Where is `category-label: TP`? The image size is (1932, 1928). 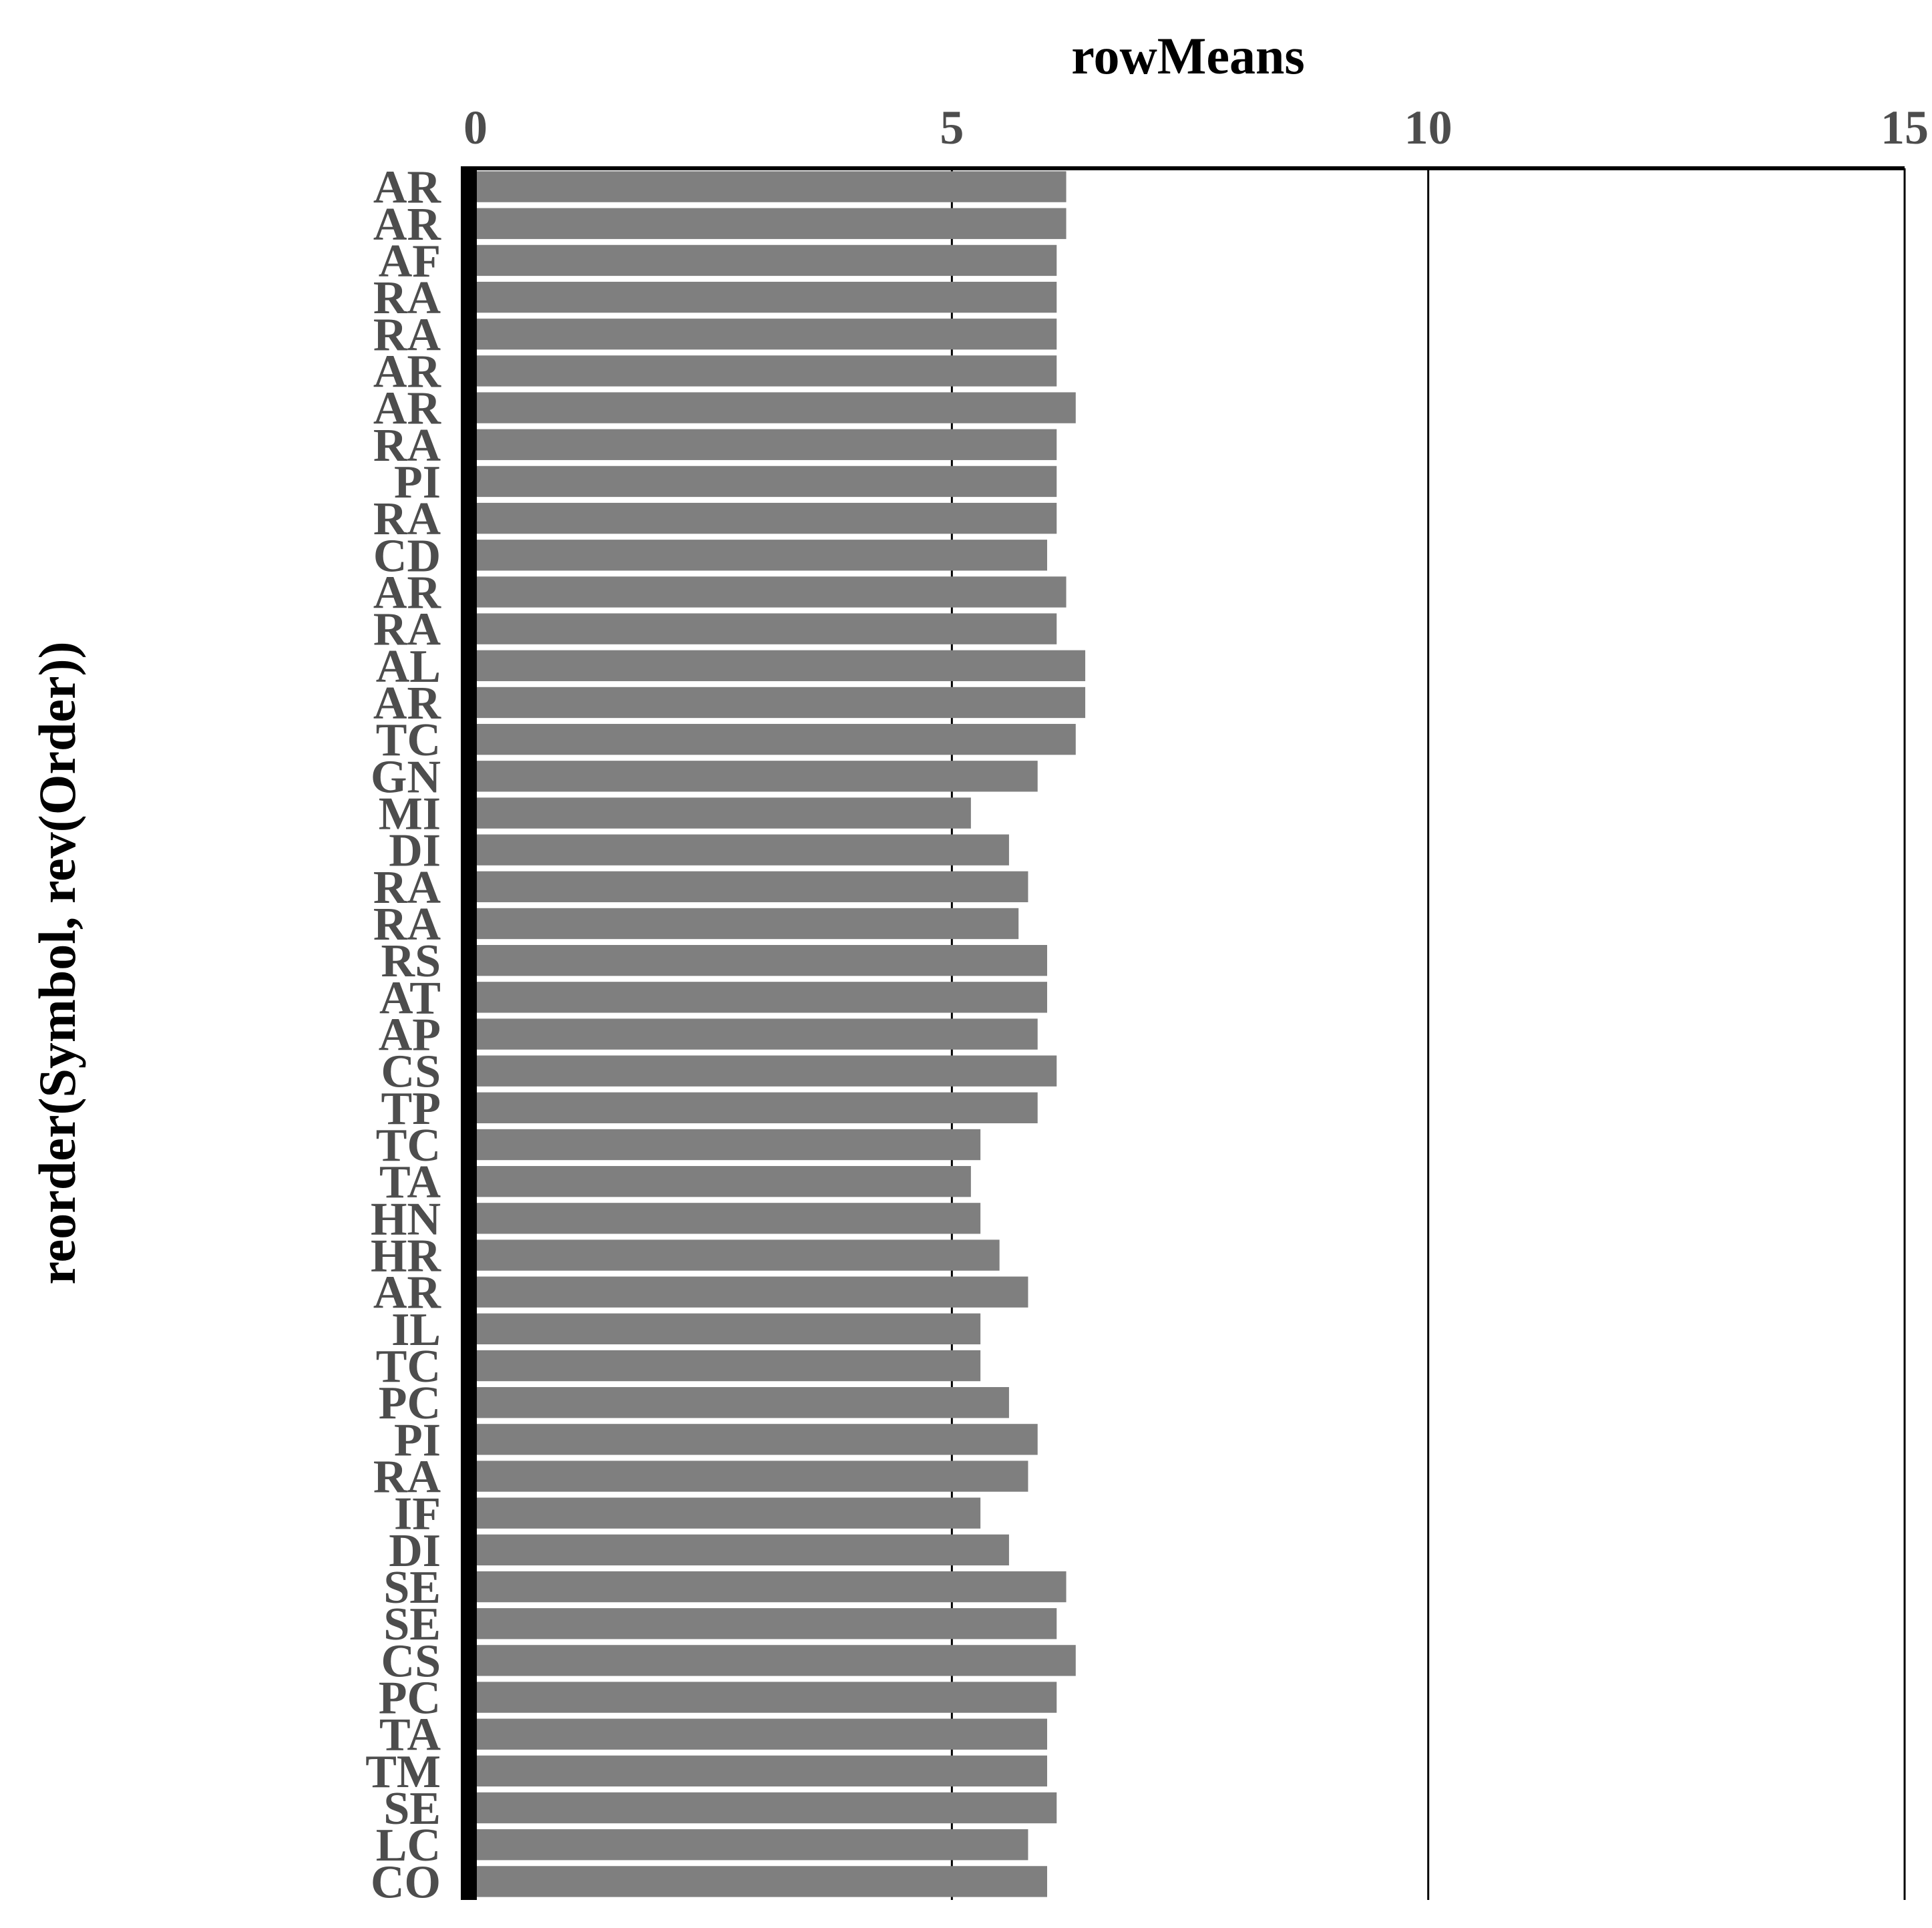 category-label: TP is located at coordinates (411, 1109).